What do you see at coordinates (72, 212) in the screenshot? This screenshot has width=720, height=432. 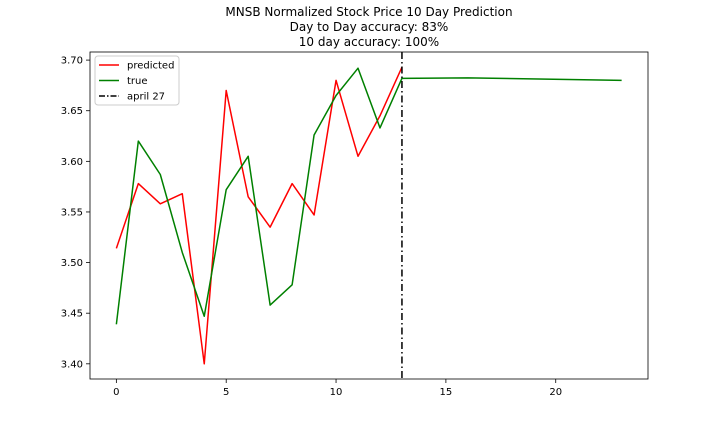 I see `y-tick-label: 3.55` at bounding box center [72, 212].